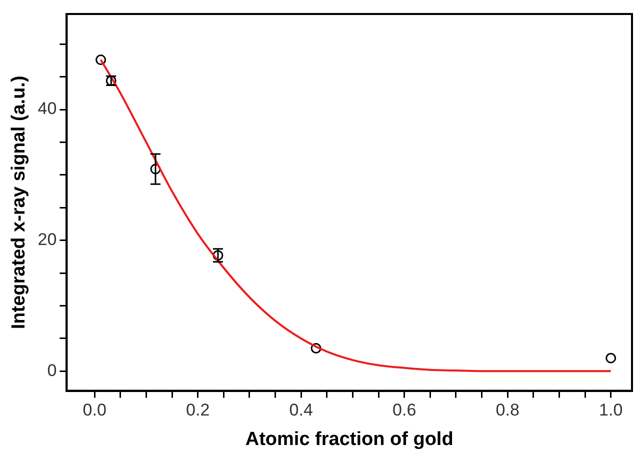 The height and width of the screenshot is (457, 638). I want to click on y-tick-label: 20, so click(47, 240).